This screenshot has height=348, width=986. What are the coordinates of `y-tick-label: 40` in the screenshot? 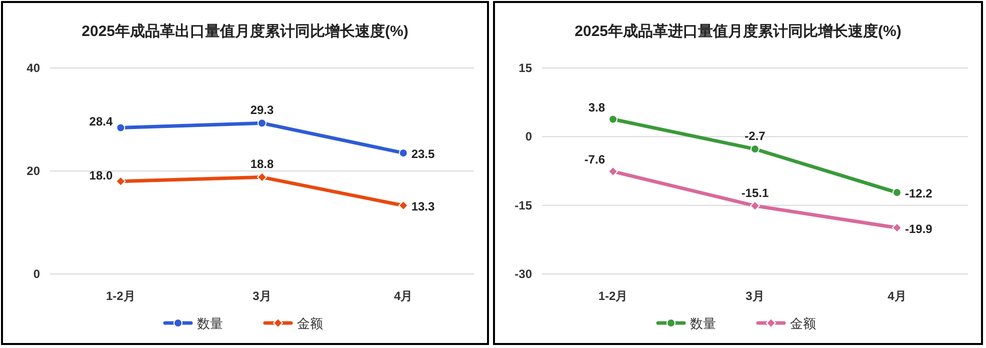 It's located at (33, 68).